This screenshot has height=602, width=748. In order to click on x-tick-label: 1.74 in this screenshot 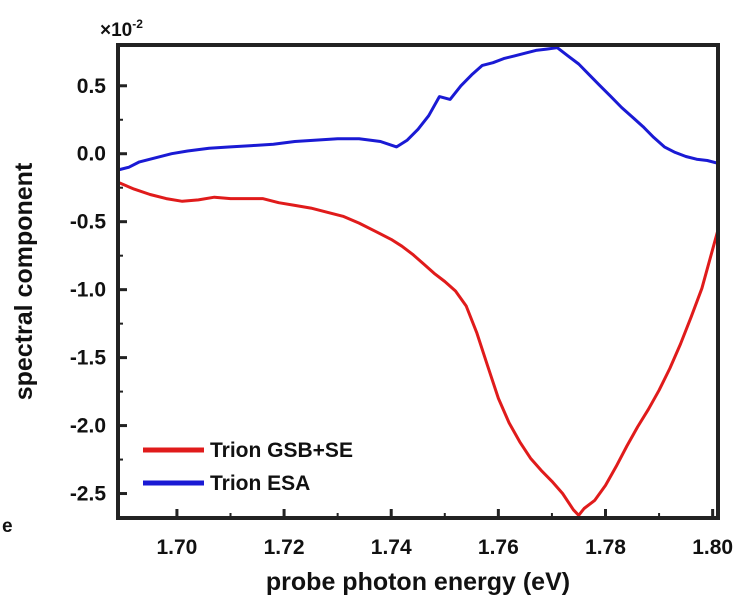, I will do `click(391, 547)`.